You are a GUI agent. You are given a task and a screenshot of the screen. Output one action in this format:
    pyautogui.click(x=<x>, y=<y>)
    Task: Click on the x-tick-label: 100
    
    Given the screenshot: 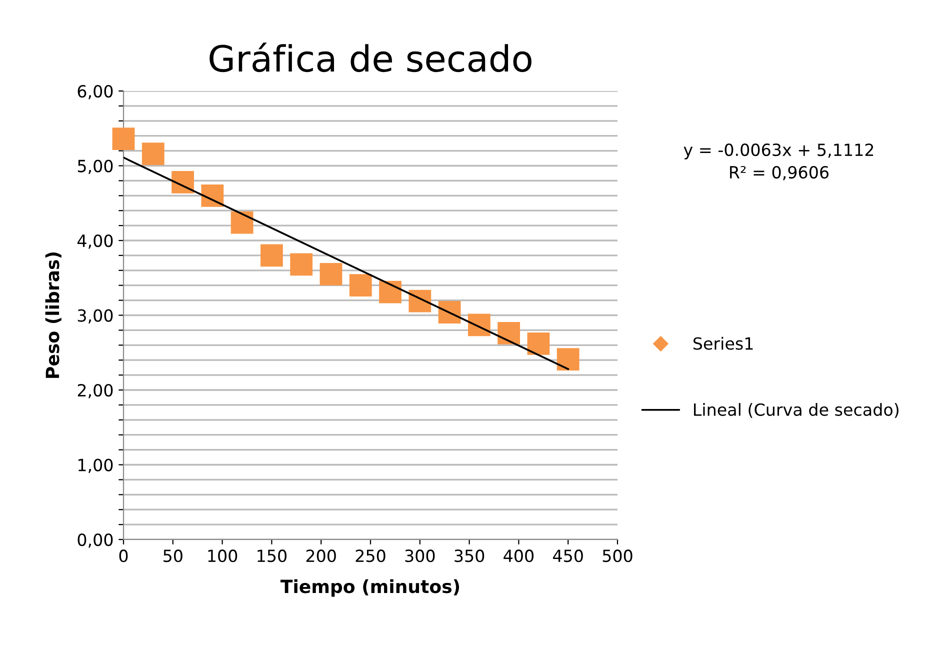 What is the action you would take?
    pyautogui.click(x=223, y=556)
    